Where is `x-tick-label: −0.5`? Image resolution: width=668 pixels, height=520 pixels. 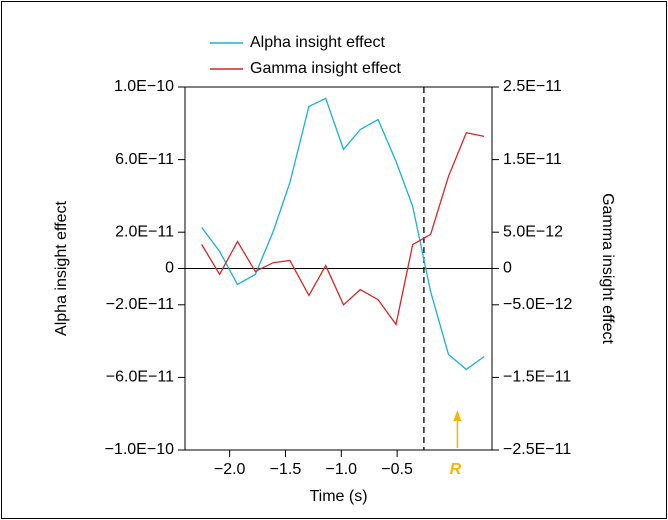
x-tick-label: −0.5 is located at coordinates (397, 469).